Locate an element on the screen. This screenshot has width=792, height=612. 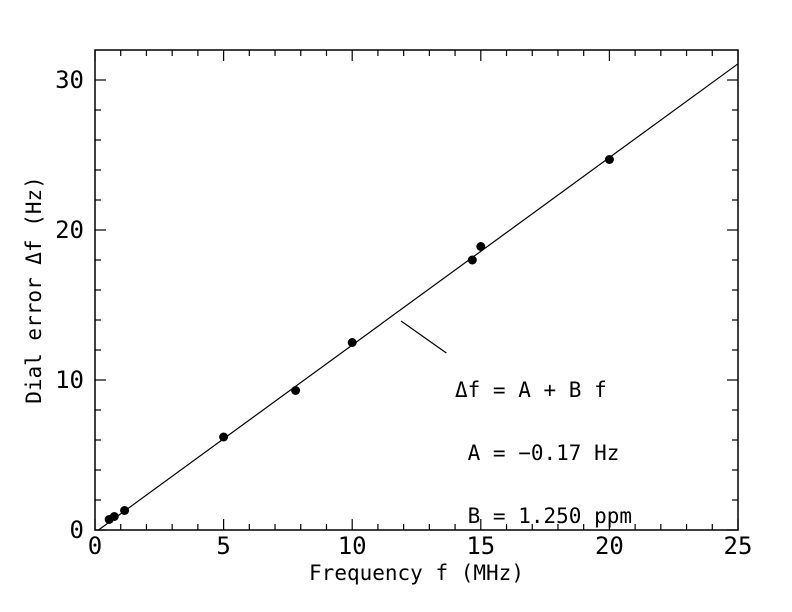
x-tick-label: 15 is located at coordinates (480, 546).